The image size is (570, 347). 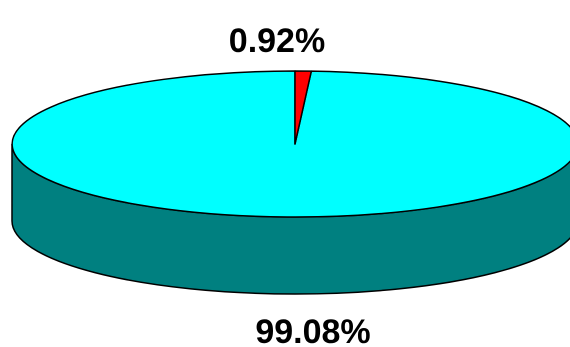 I want to click on pie-slice-small, so click(x=303, y=107).